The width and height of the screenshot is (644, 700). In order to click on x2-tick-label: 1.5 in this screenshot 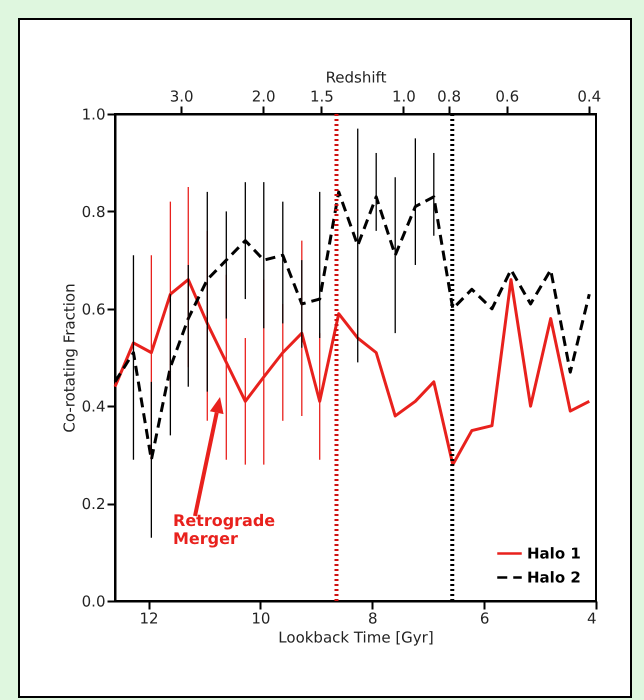, I will do `click(322, 97)`.